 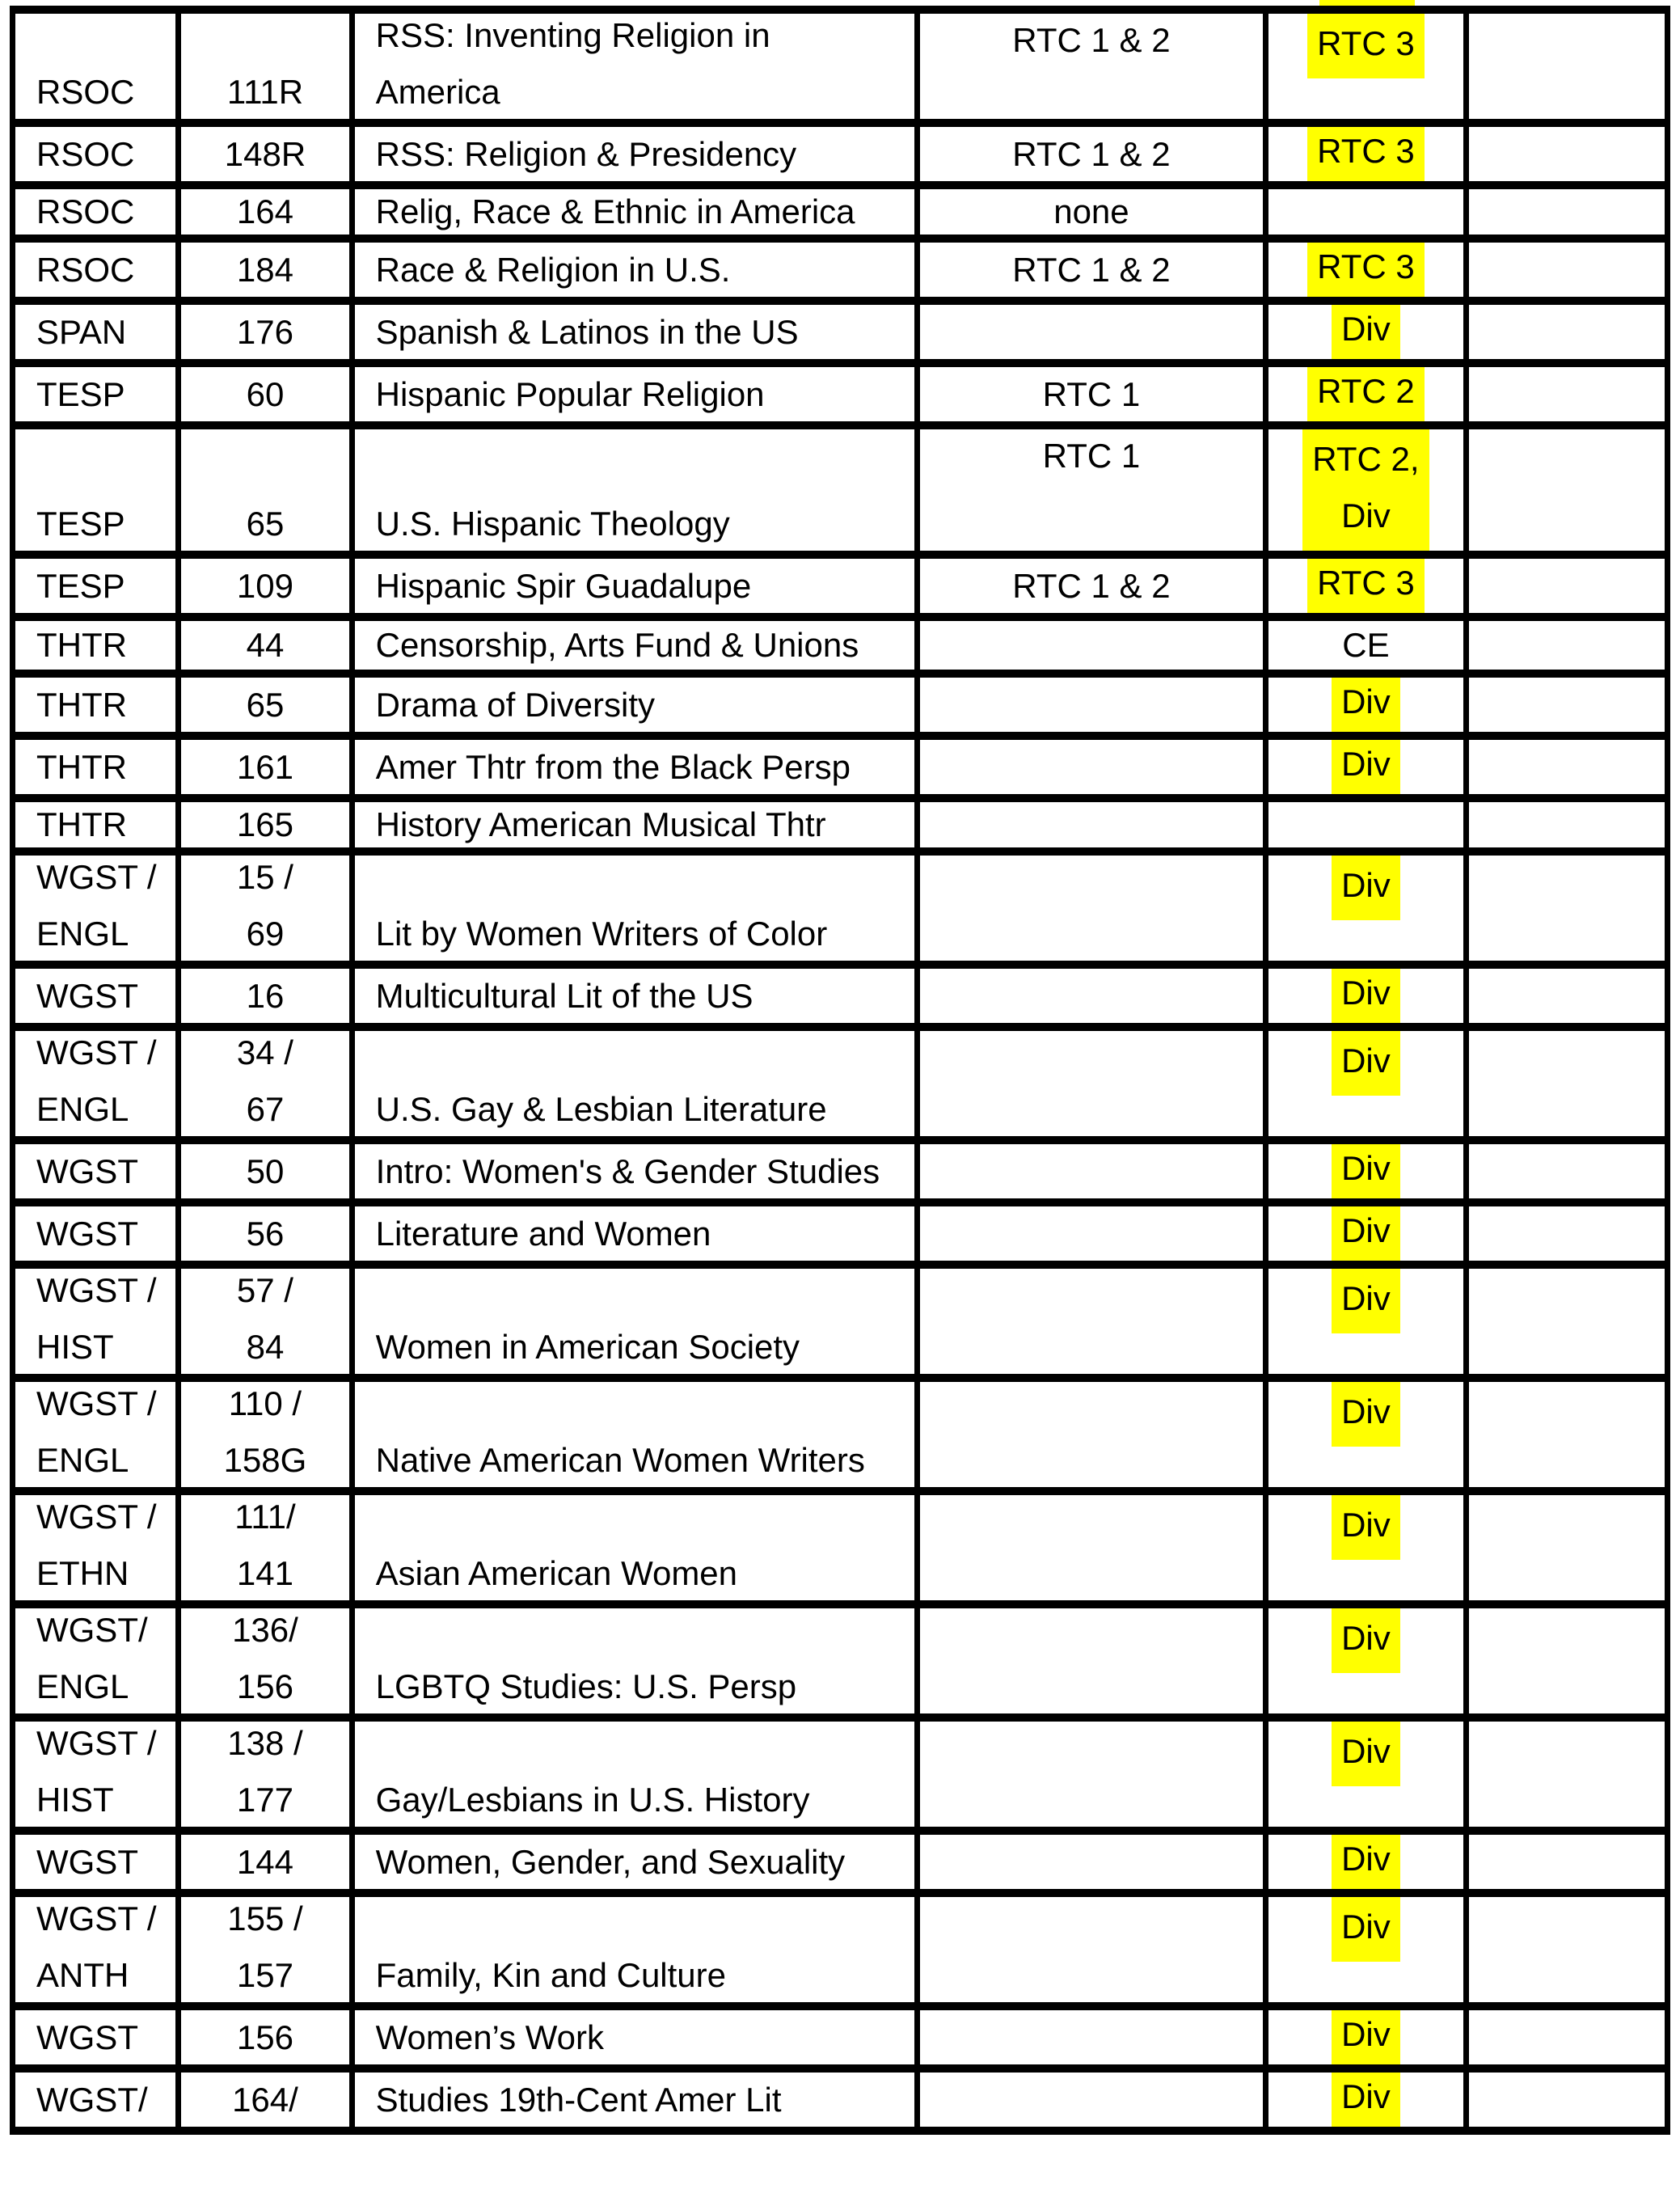 I want to click on cell-course-number: 34 / 67, so click(x=265, y=1084).